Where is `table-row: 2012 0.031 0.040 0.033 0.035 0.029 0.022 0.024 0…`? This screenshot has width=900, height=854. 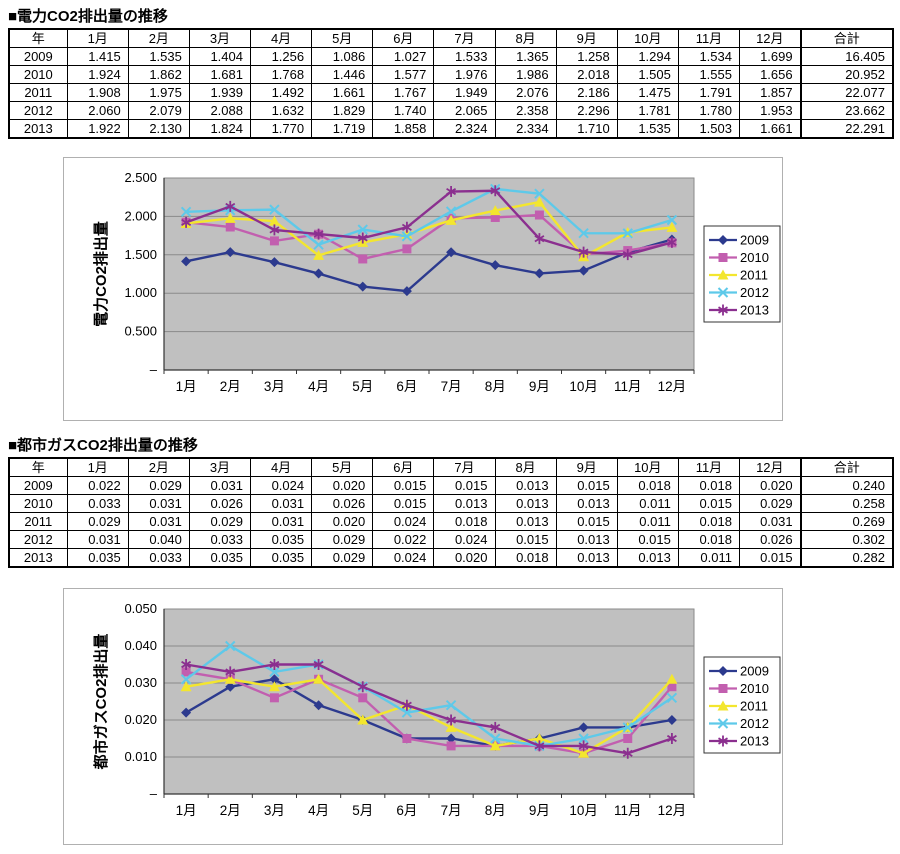
table-row: 2012 0.031 0.040 0.033 0.035 0.029 0.022 0.024 0… is located at coordinates (451, 539).